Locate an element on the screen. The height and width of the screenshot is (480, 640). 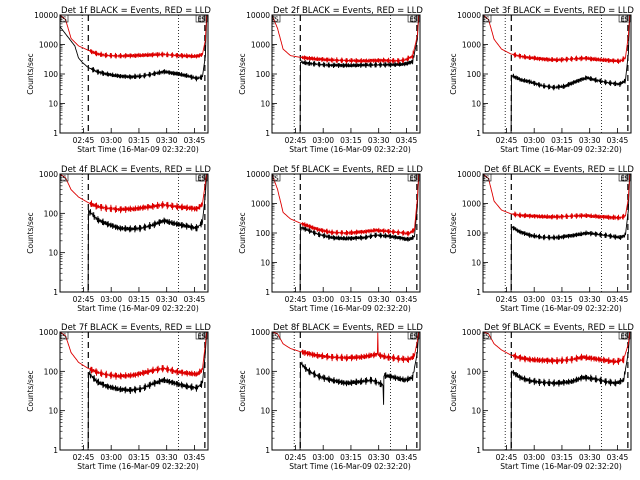
panel-title: Det 5f BLACK = Events, RED = LLD is located at coordinates (348, 170).